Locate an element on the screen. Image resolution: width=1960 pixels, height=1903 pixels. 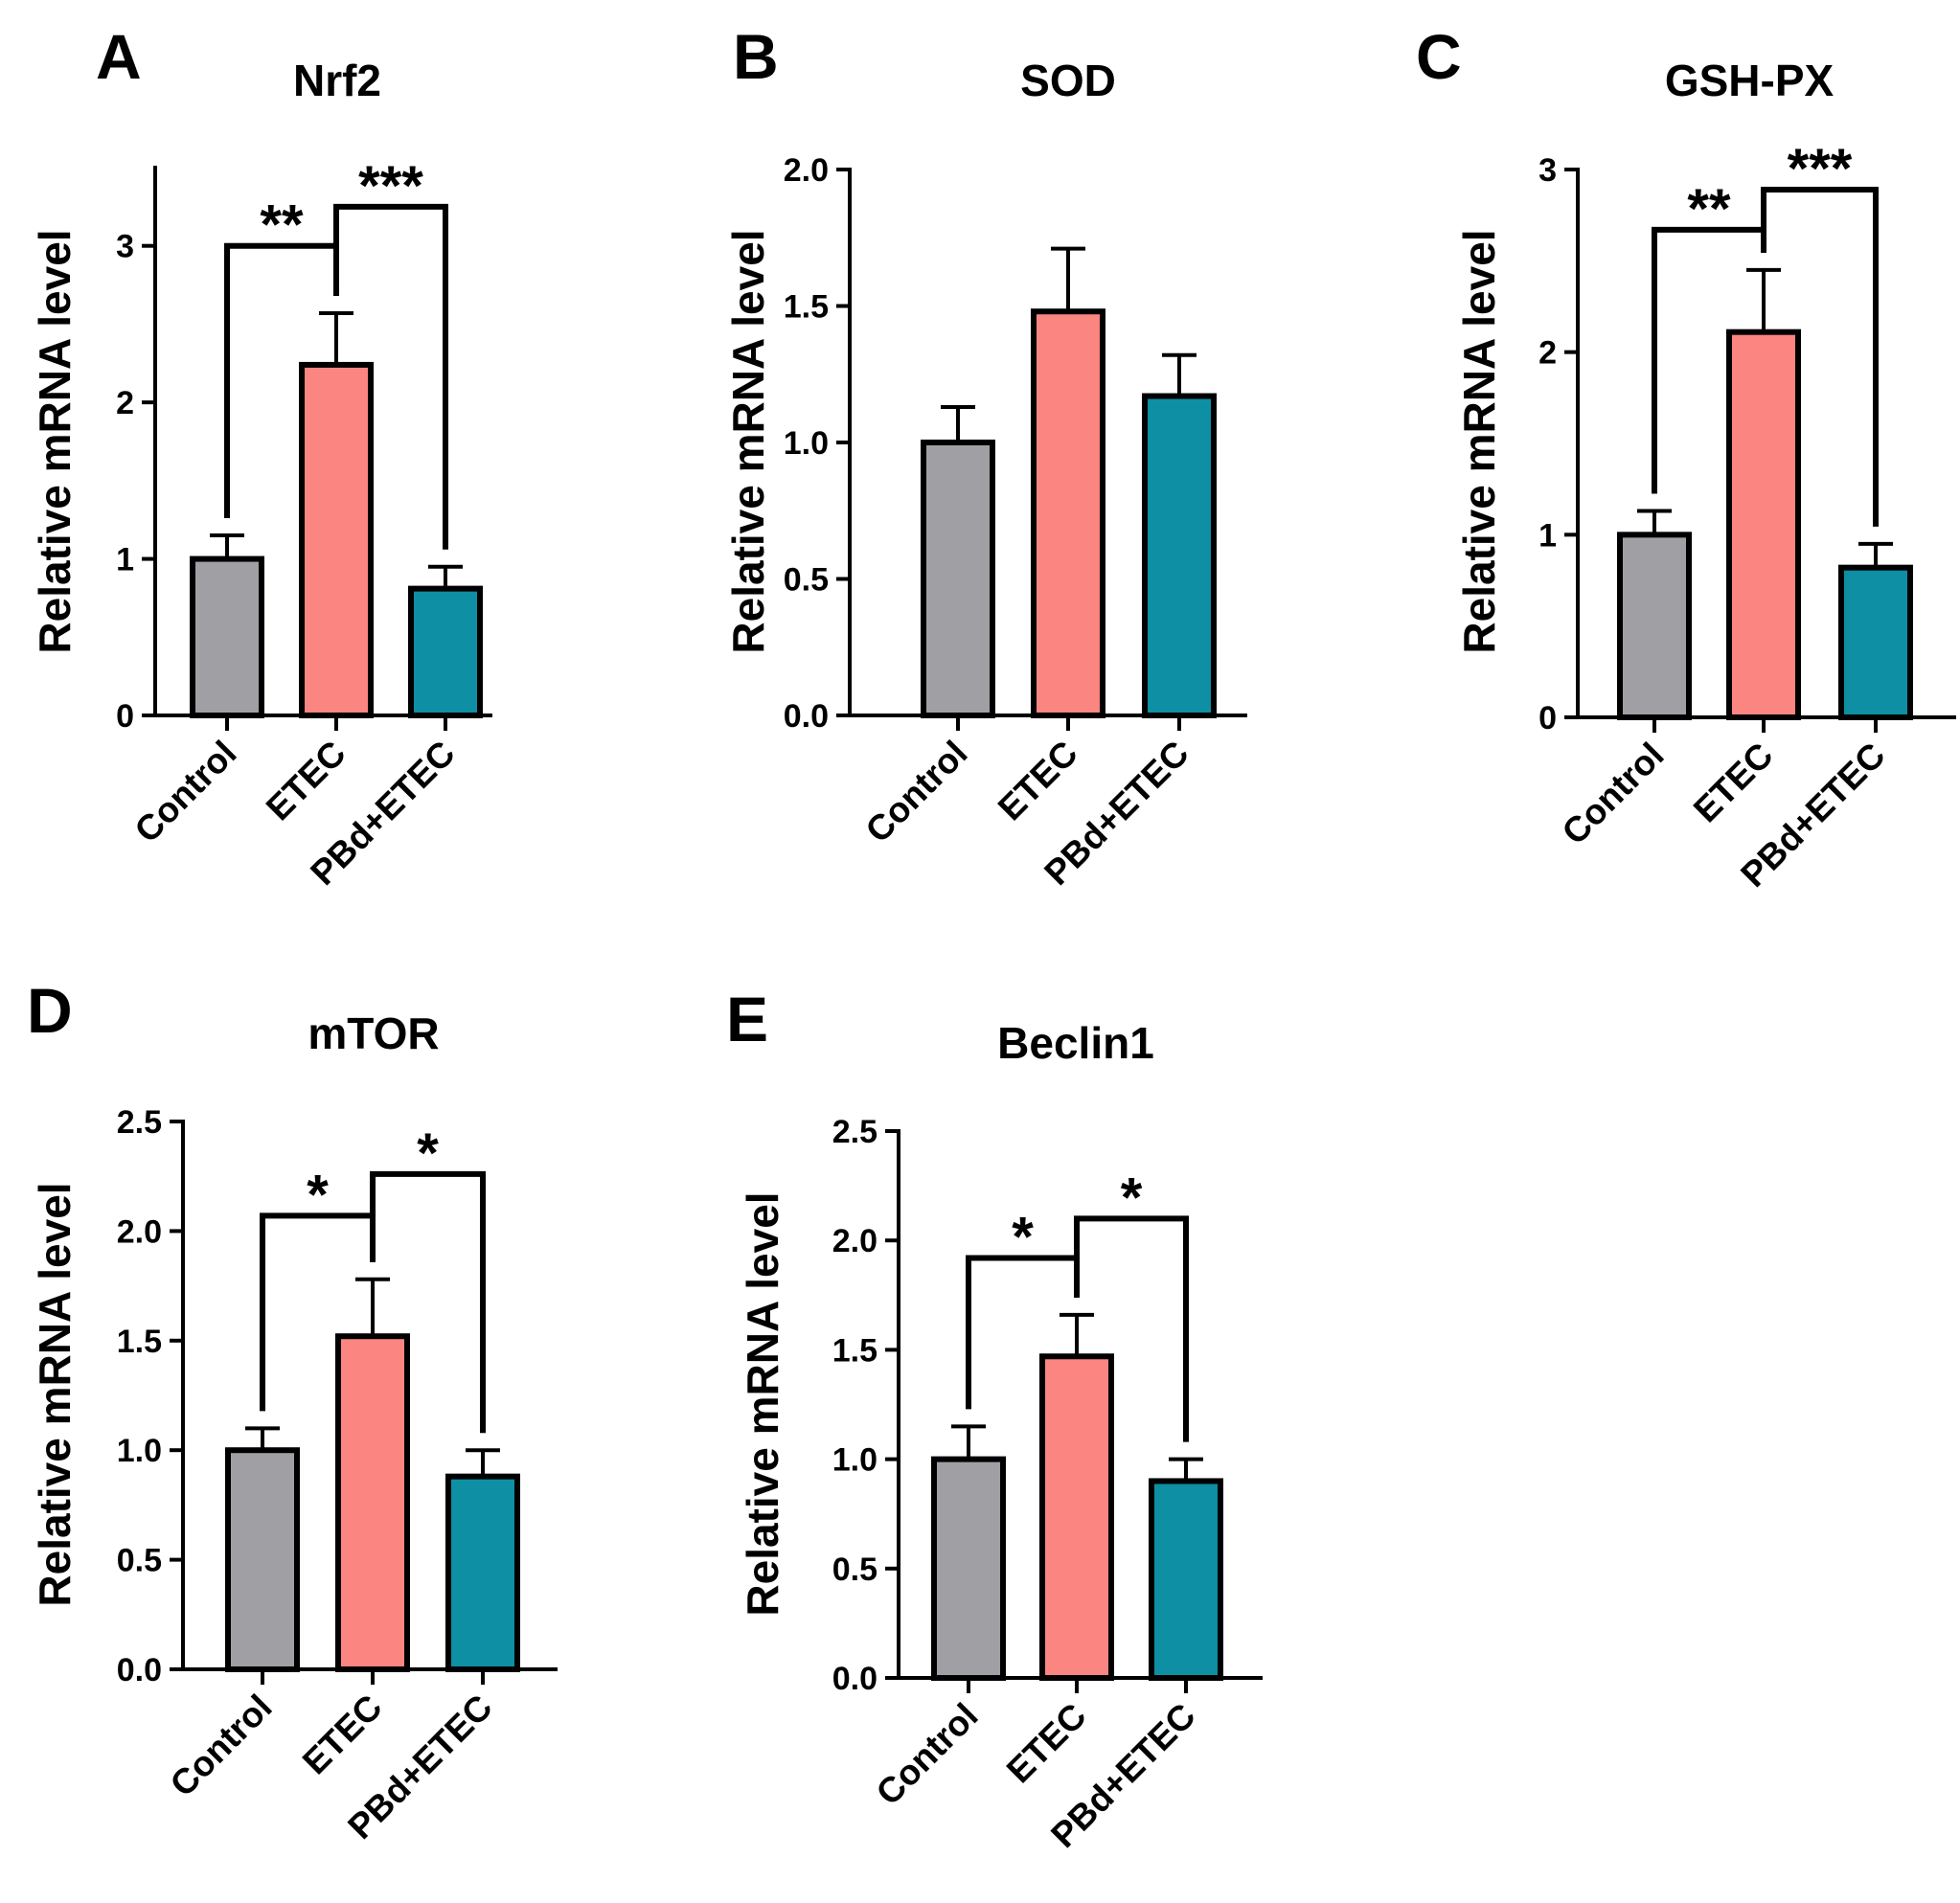
x-tick-label-c-0: Control is located at coordinates (1613, 794).